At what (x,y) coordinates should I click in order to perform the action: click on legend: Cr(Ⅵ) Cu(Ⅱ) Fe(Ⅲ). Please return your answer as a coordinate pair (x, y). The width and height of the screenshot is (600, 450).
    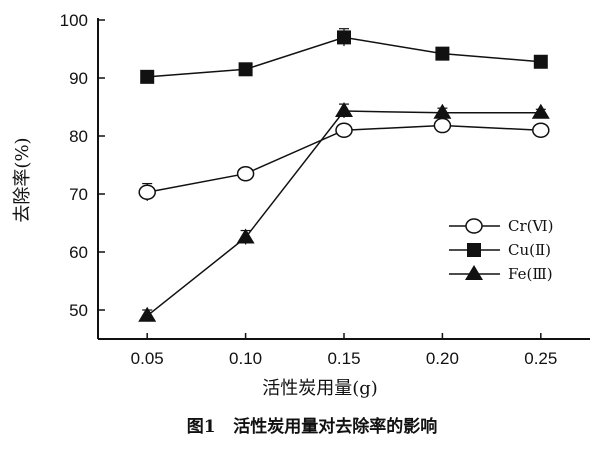
    Looking at the image, I should click on (501, 250).